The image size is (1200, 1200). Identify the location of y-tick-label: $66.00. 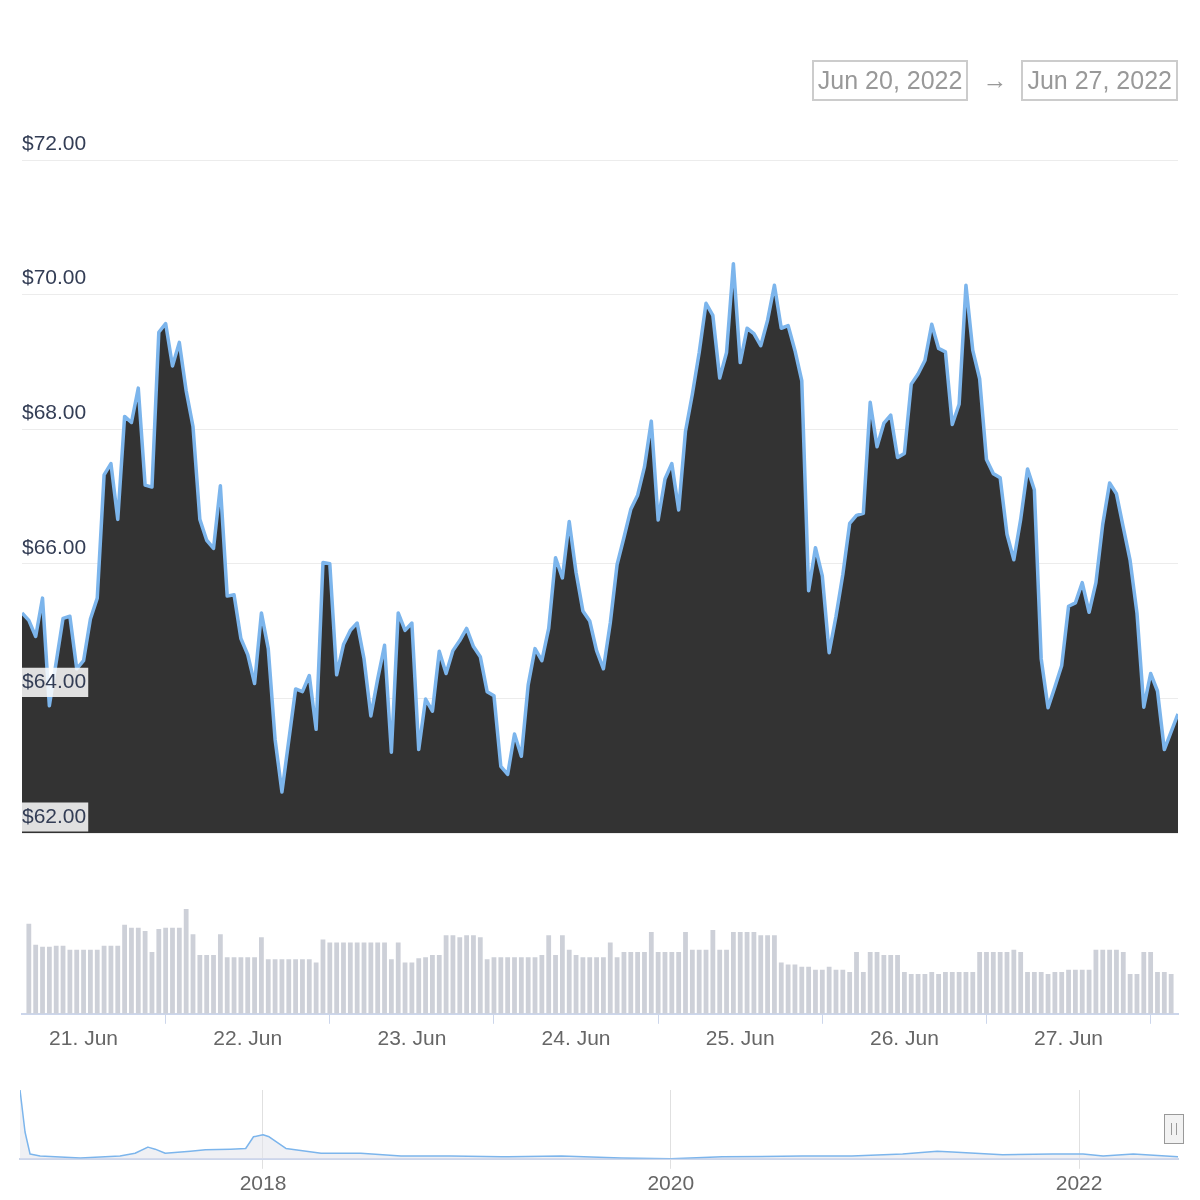
(54, 546).